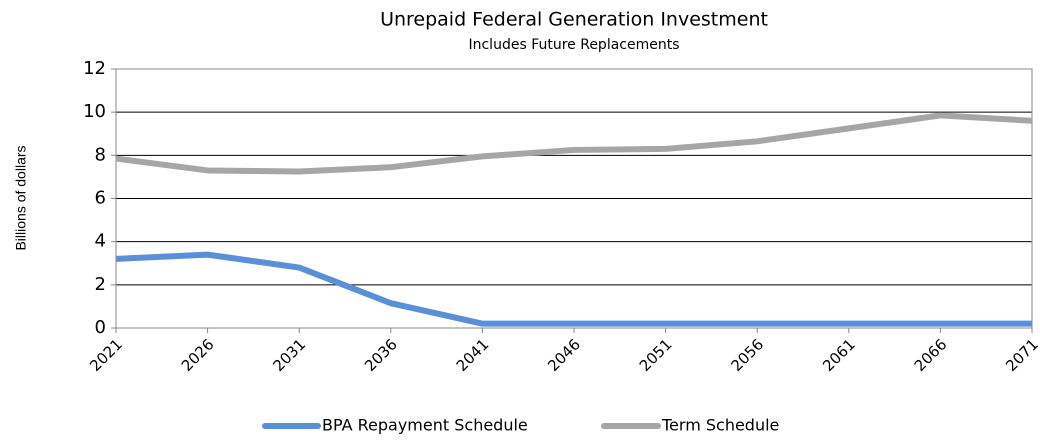 Image resolution: width=1040 pixels, height=445 pixels. Describe the element at coordinates (94, 111) in the screenshot. I see `y-tick-label: 10` at that location.